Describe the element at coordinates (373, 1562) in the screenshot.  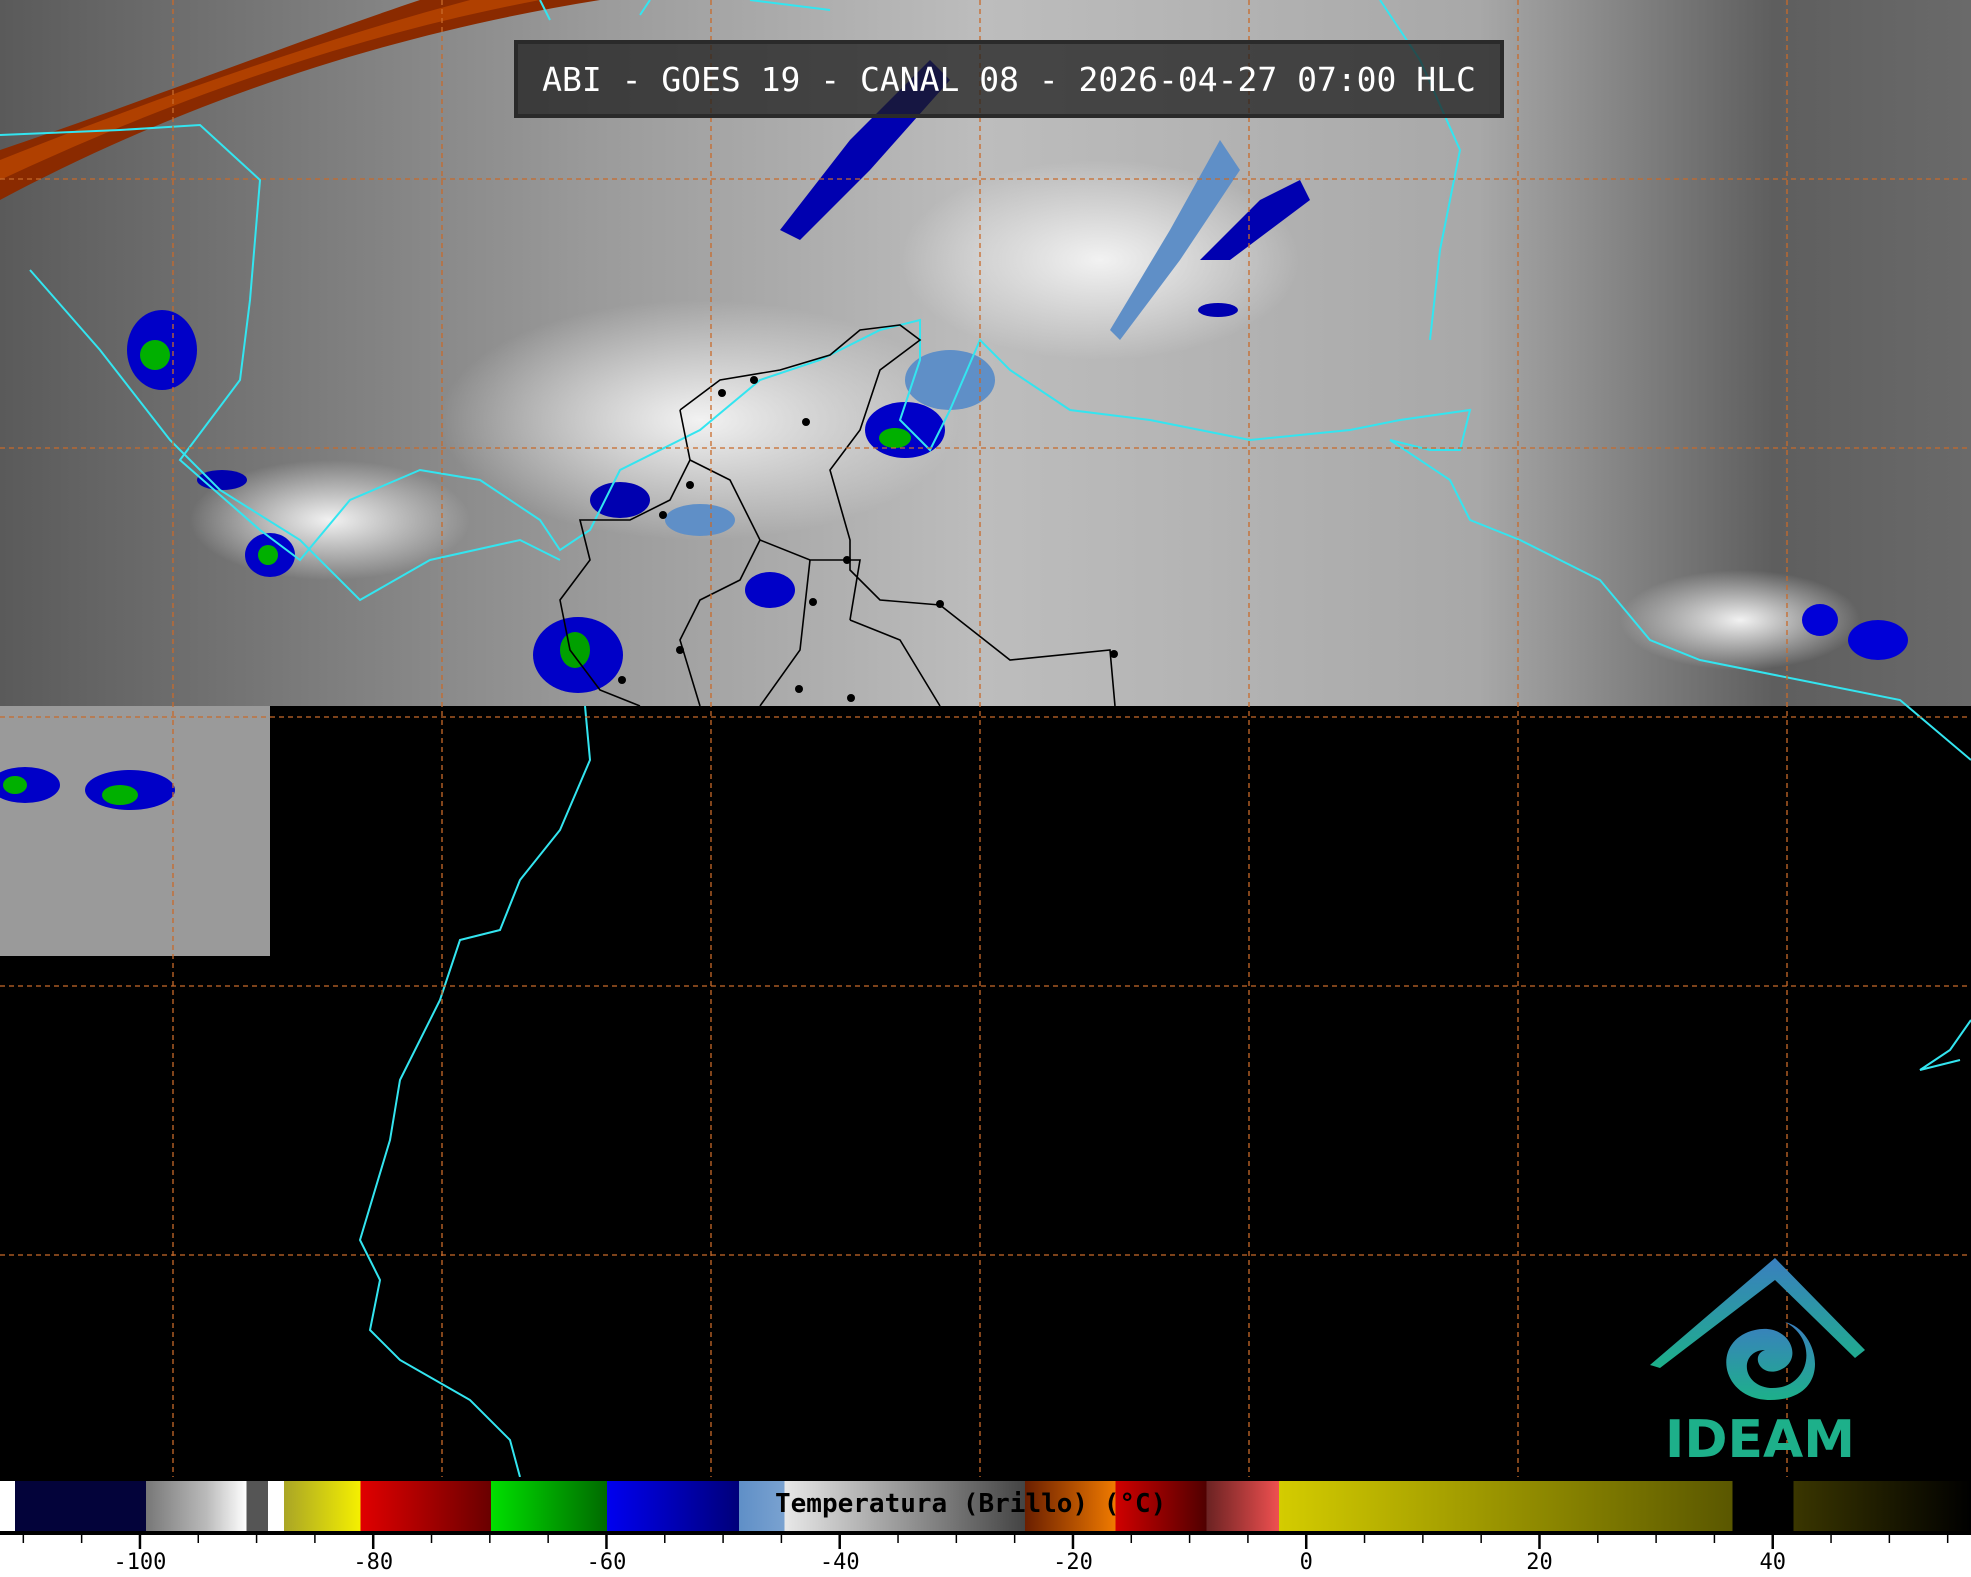
I see `tick-label: -80` at that location.